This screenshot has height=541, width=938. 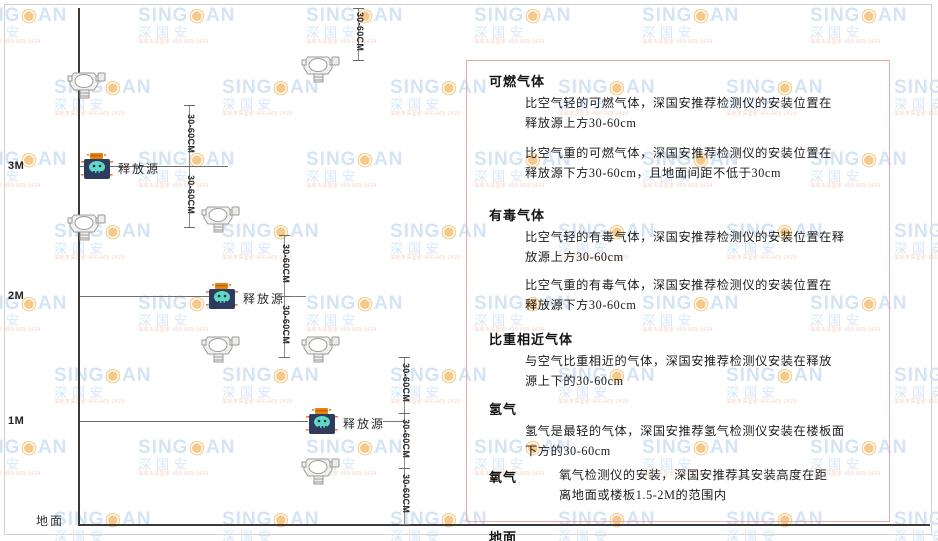 What do you see at coordinates (322, 422) in the screenshot?
I see `release-source-icon` at bounding box center [322, 422].